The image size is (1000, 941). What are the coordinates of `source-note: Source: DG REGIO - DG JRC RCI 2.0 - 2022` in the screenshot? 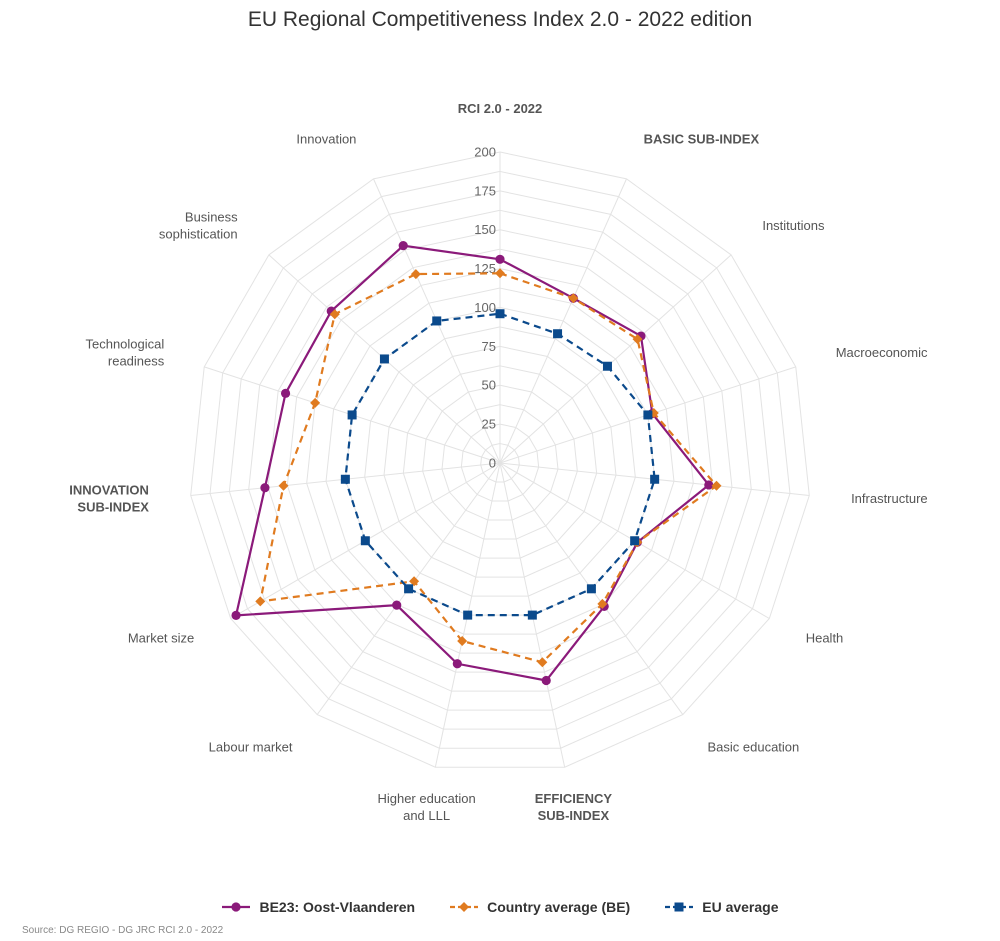 It's located at (123, 930).